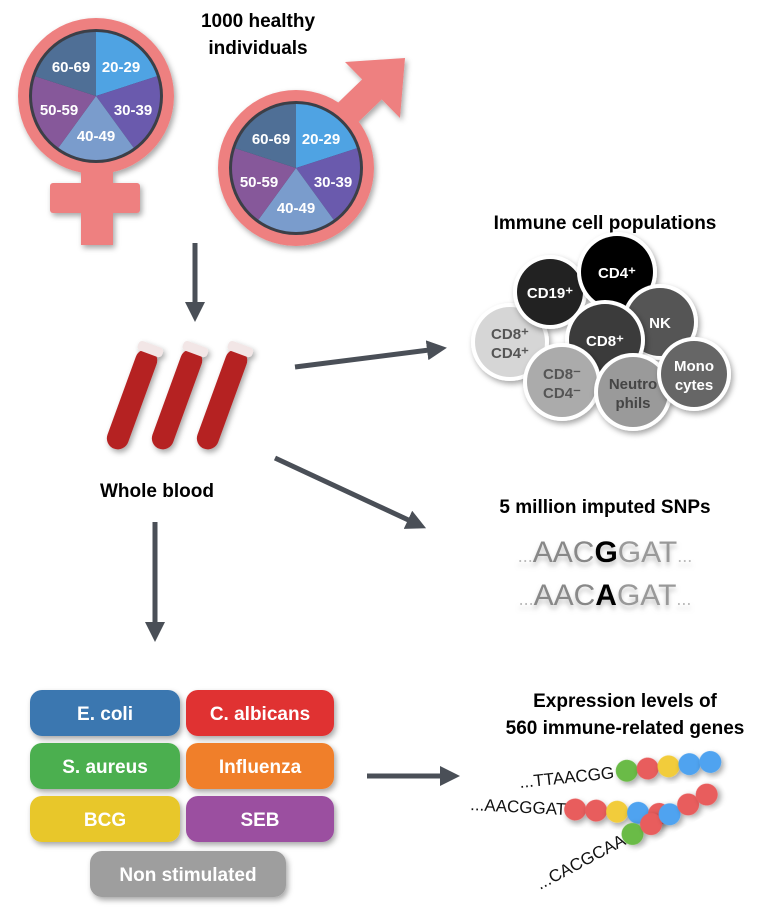  Describe the element at coordinates (271, 139) in the screenshot. I see `male-slice-label: 60-69` at that location.